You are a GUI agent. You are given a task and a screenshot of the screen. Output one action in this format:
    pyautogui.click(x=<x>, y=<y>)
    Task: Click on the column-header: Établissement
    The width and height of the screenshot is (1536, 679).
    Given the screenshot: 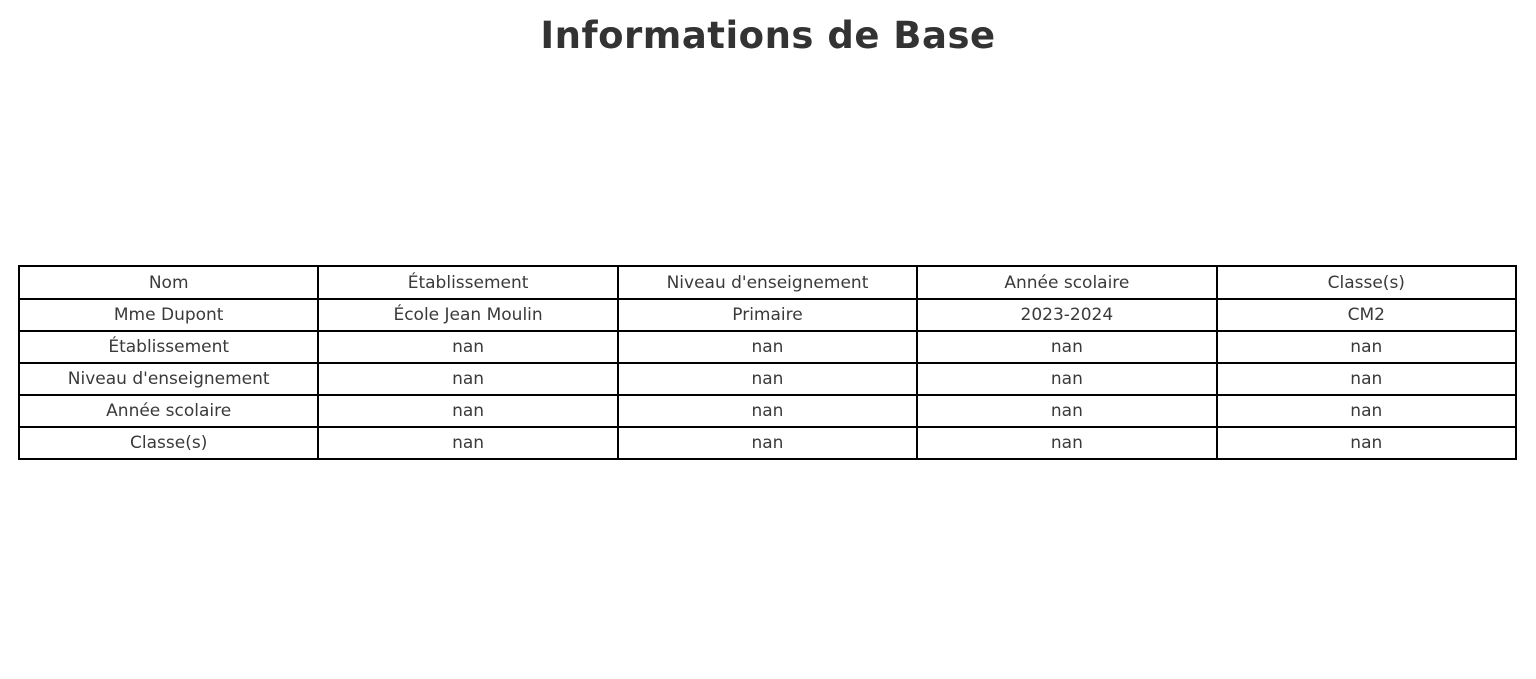 What is the action you would take?
    pyautogui.click(x=468, y=282)
    